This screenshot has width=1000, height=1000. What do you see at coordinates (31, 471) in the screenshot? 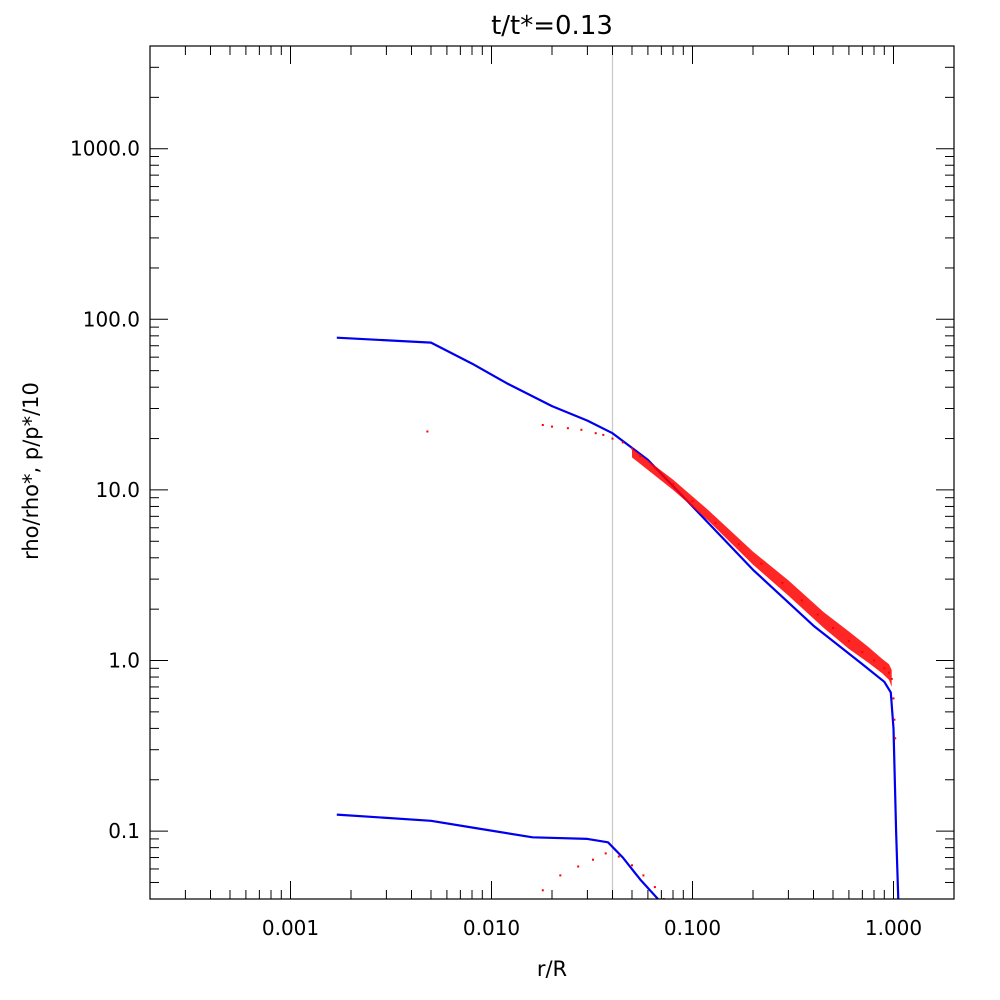
I see `y-axis-label: rho/rho*, p/p*/10` at bounding box center [31, 471].